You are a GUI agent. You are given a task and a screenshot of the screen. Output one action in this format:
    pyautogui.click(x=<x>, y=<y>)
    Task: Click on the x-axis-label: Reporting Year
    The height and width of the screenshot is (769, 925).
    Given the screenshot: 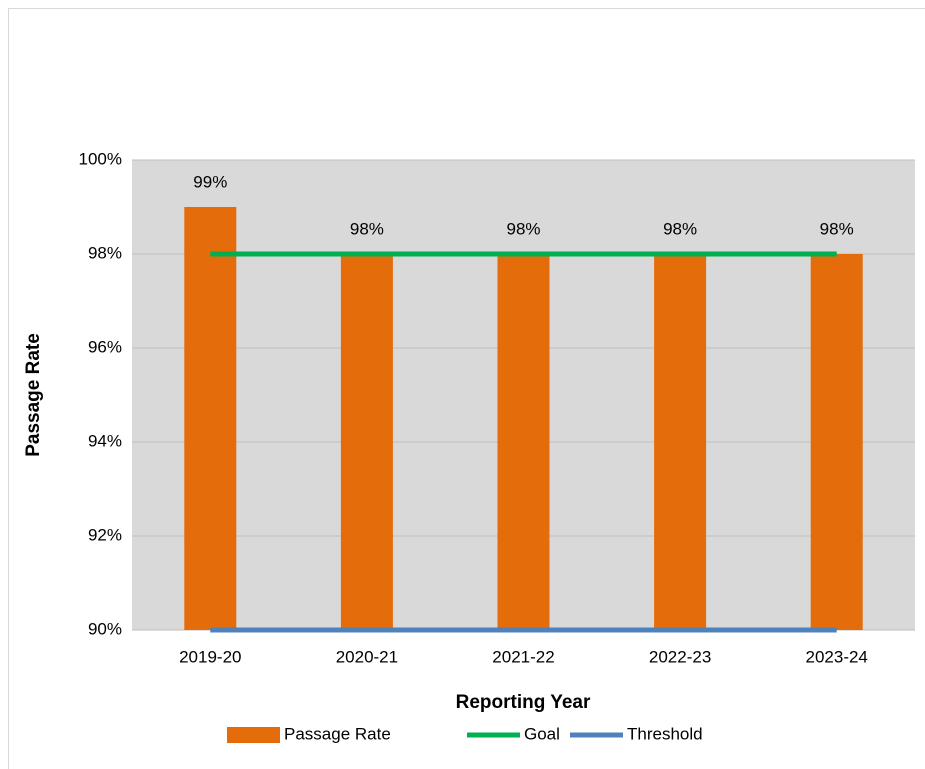 What is the action you would take?
    pyautogui.click(x=523, y=702)
    